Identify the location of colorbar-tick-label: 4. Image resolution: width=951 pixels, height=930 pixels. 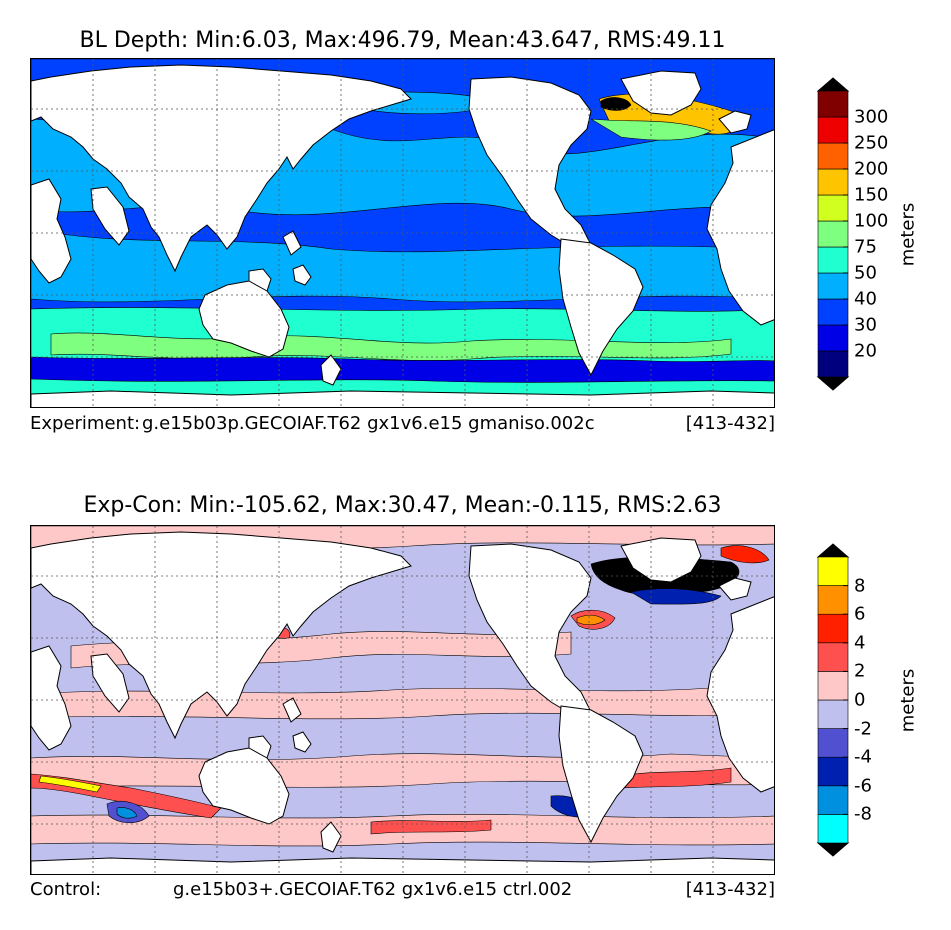
(860, 643).